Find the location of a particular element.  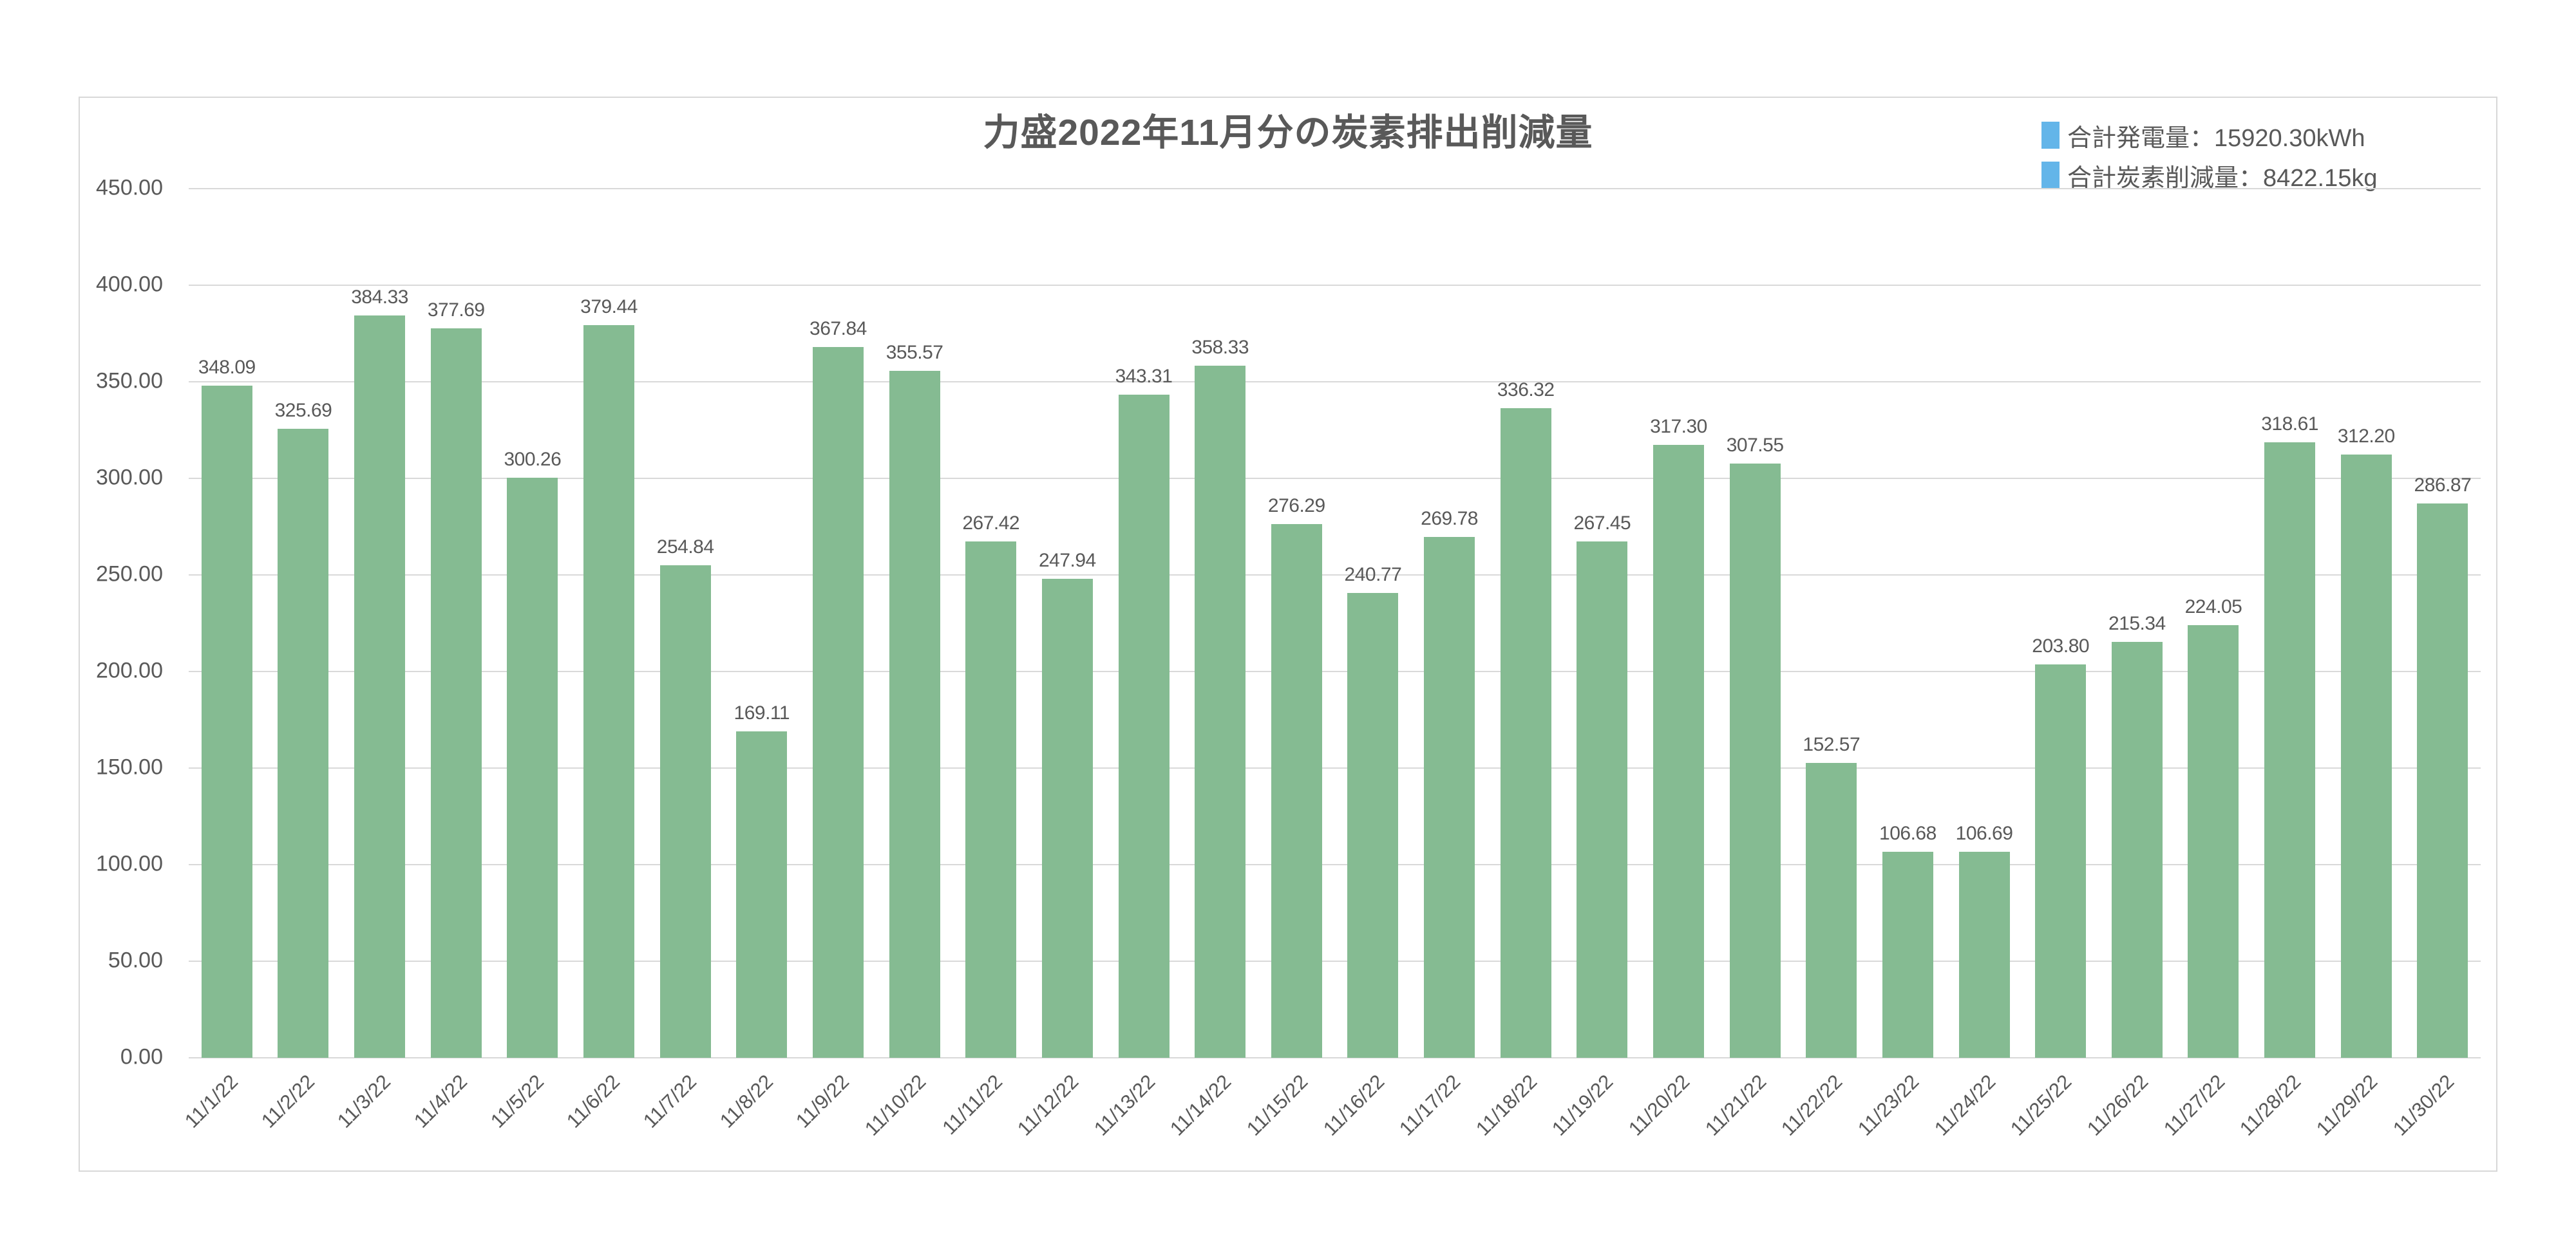

x-axis-tick-label: 11/12/22 is located at coordinates (1047, 1105).